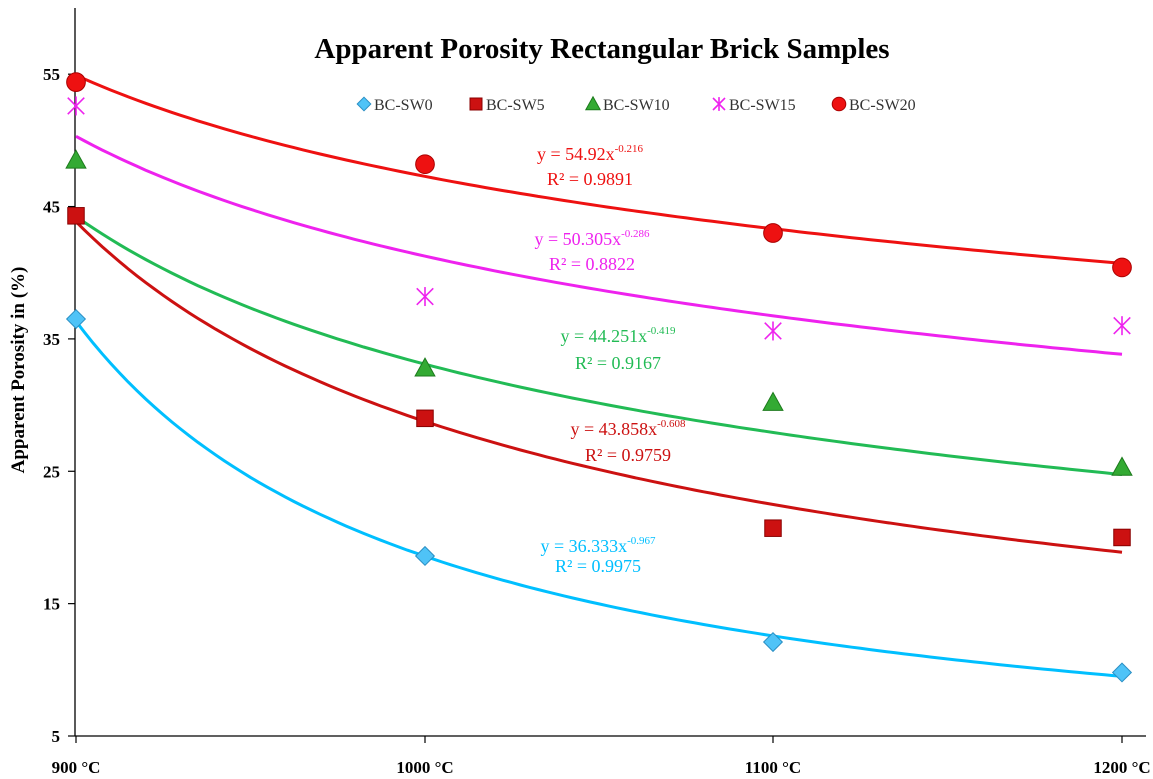 The width and height of the screenshot is (1153, 779). What do you see at coordinates (618, 363) in the screenshot?
I see `trendline-r2: R² = 0.9167` at bounding box center [618, 363].